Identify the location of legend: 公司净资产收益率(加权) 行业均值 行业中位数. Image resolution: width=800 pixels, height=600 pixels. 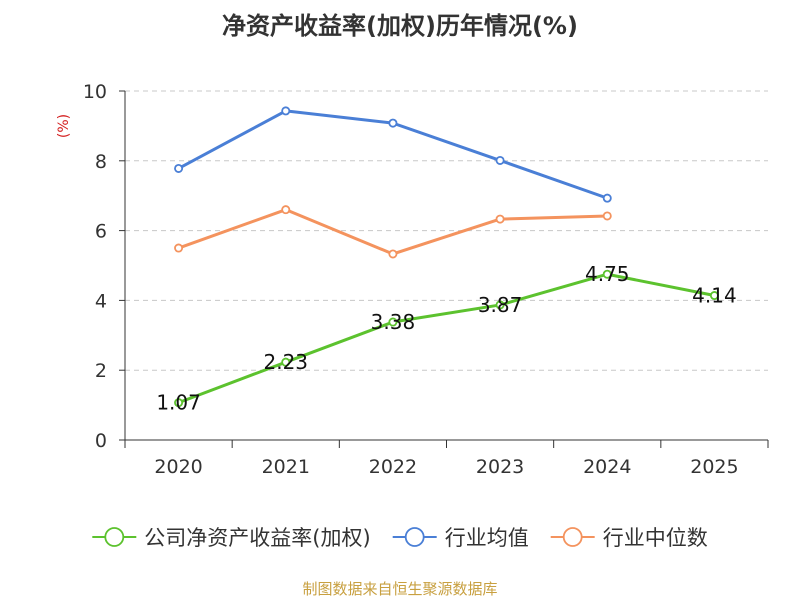
(400, 538).